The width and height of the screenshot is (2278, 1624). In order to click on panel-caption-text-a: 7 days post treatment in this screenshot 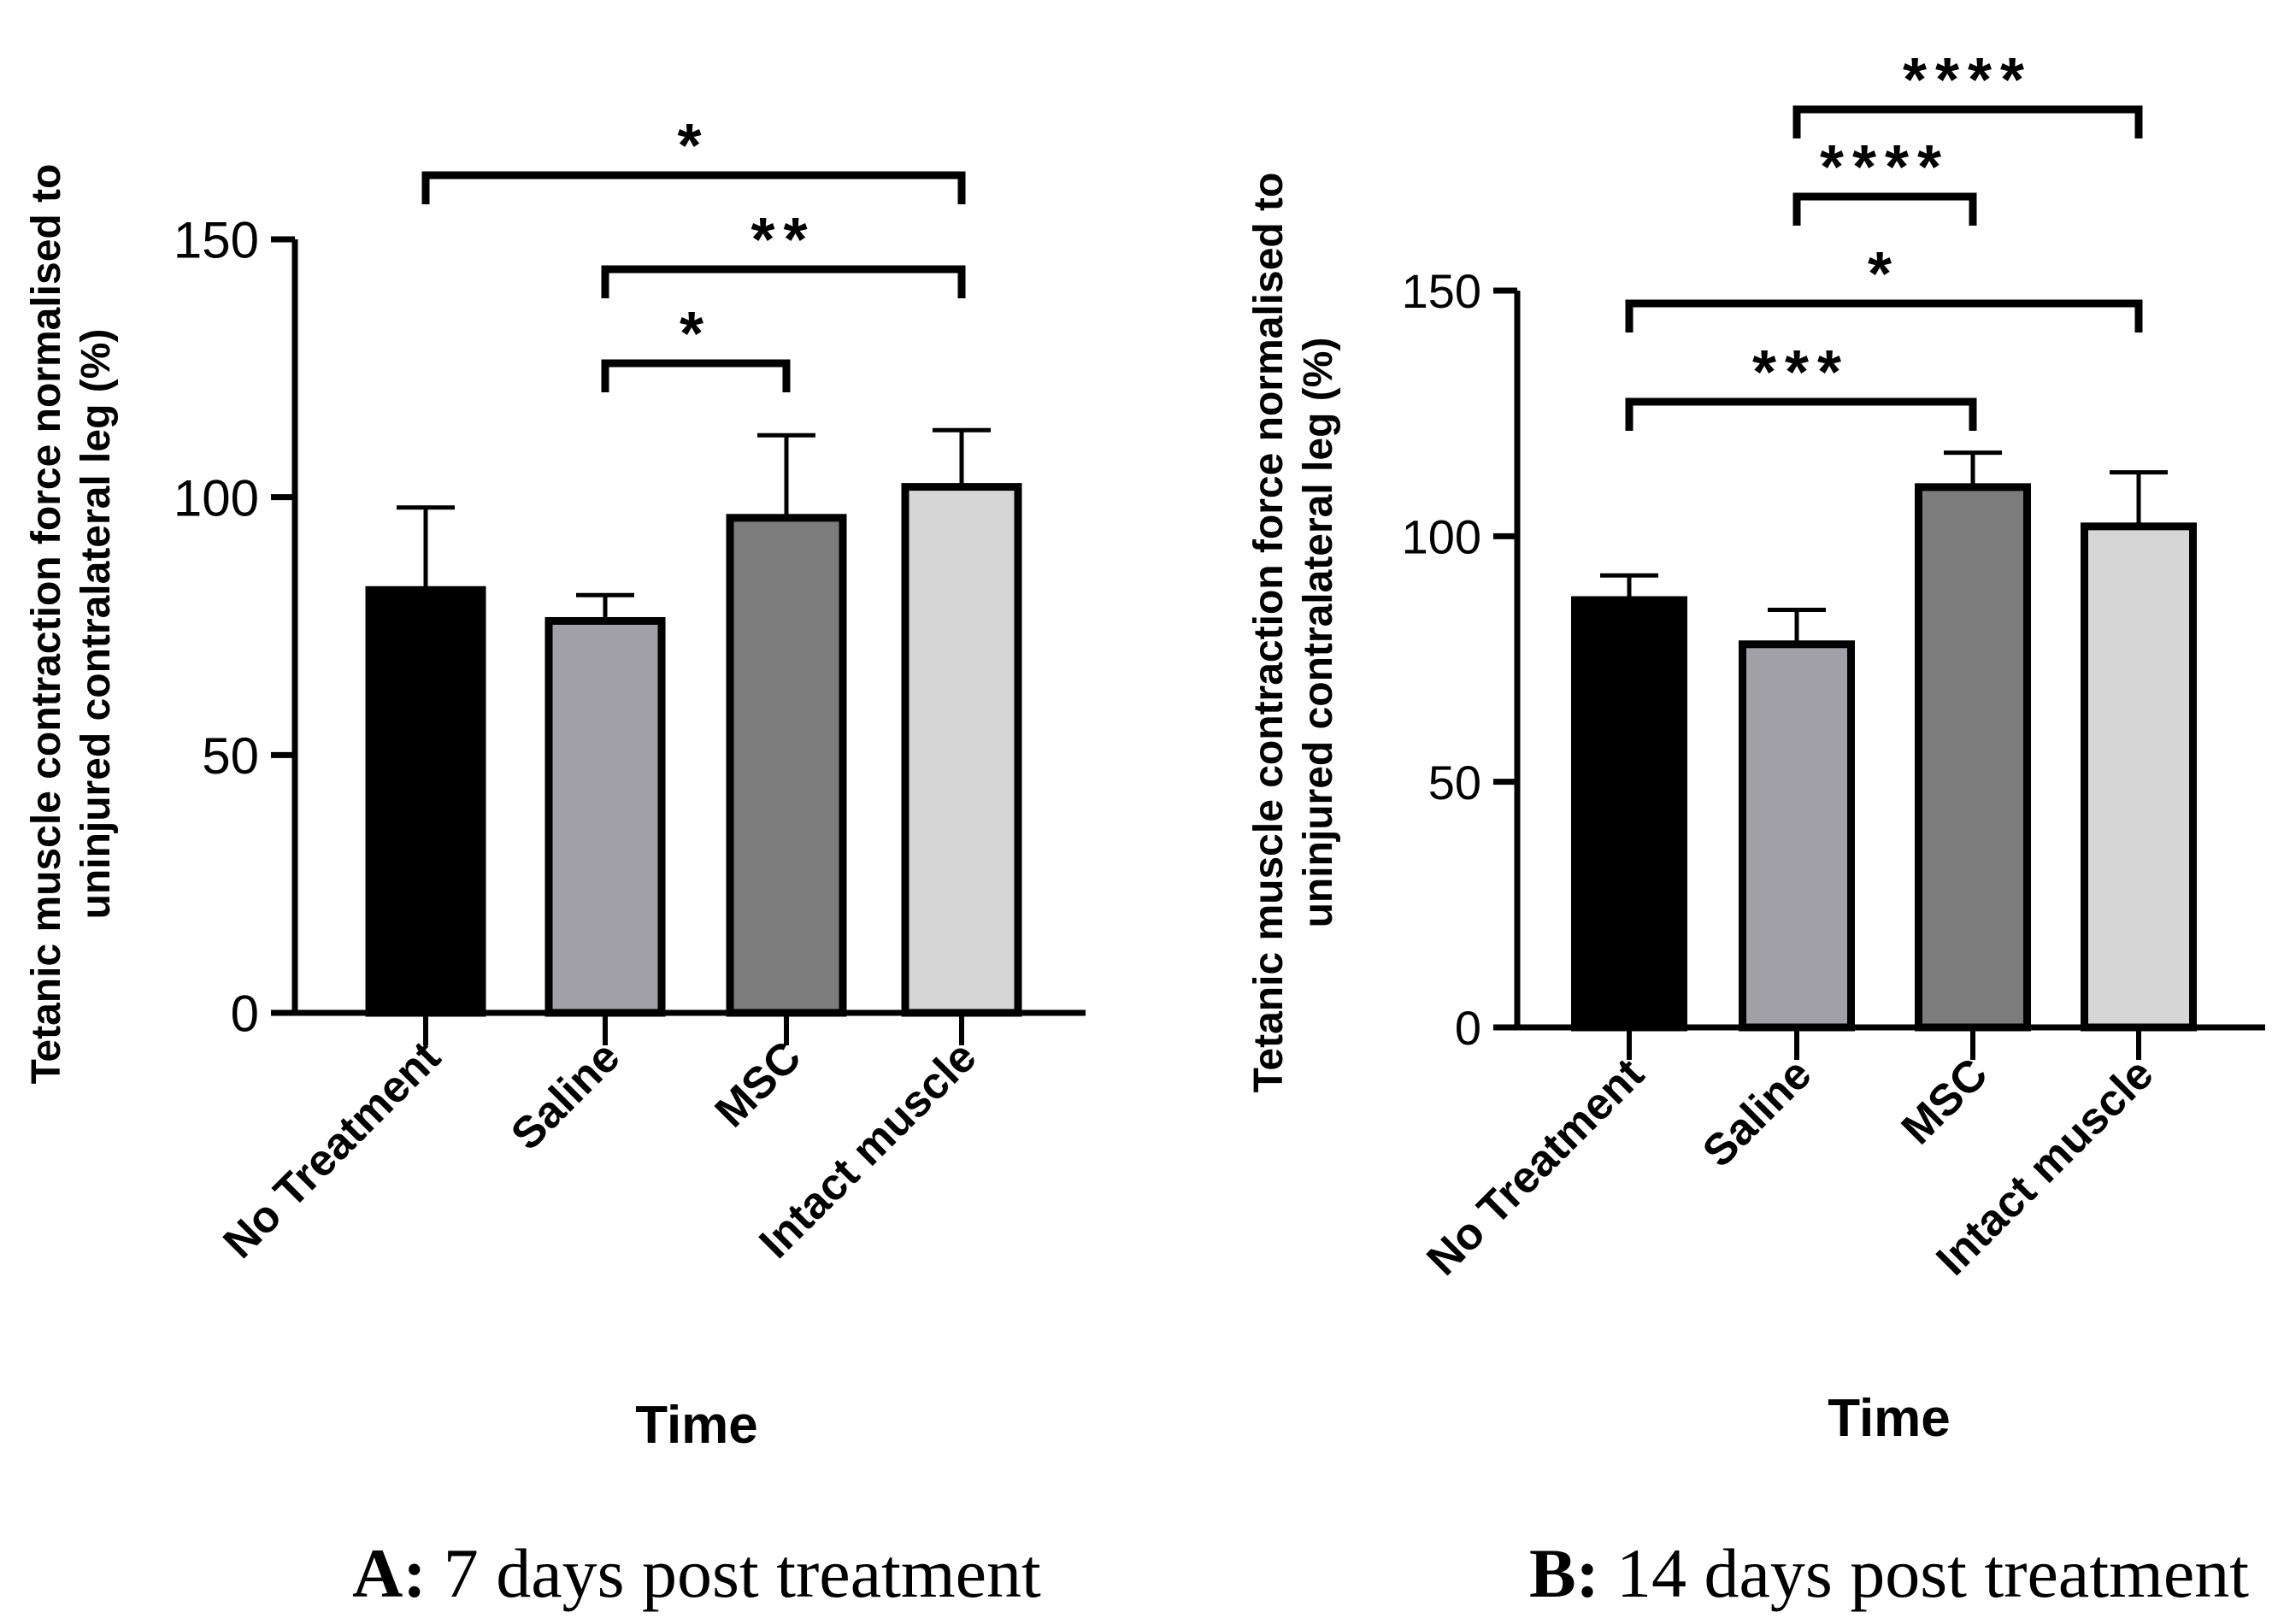, I will do `click(742, 1573)`.